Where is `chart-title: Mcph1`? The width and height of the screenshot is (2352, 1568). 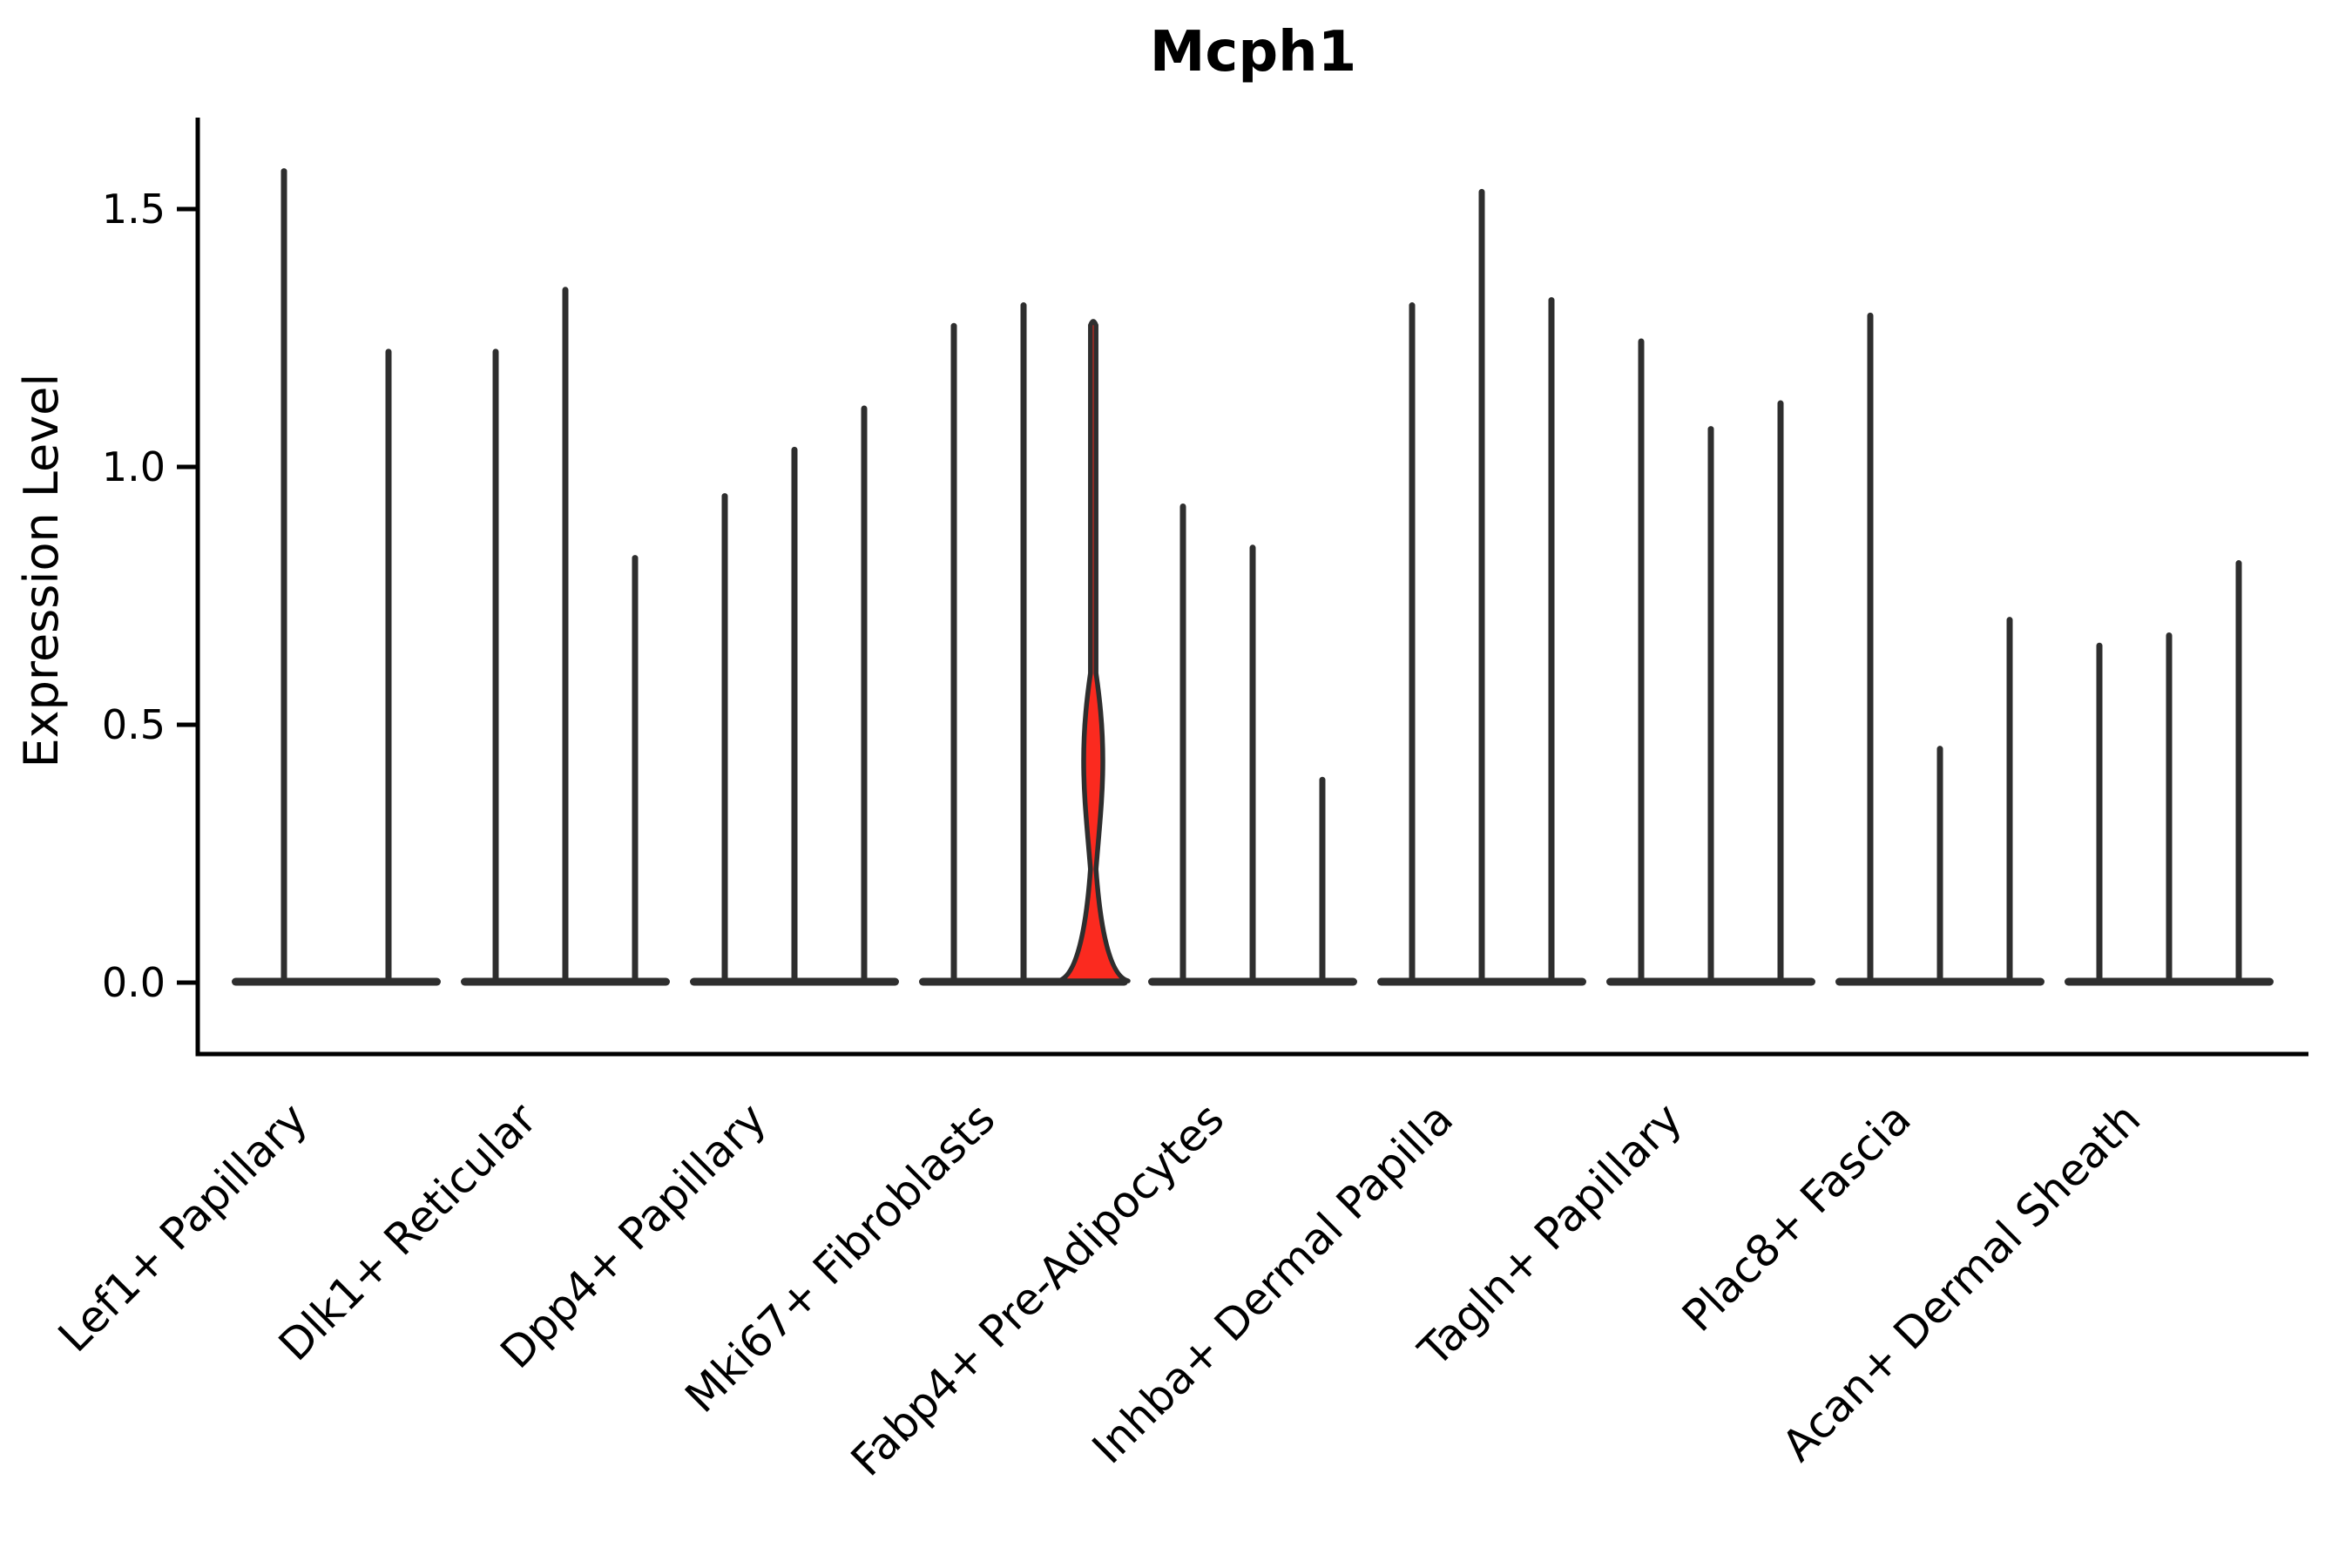
chart-title: Mcph1 is located at coordinates (1253, 52).